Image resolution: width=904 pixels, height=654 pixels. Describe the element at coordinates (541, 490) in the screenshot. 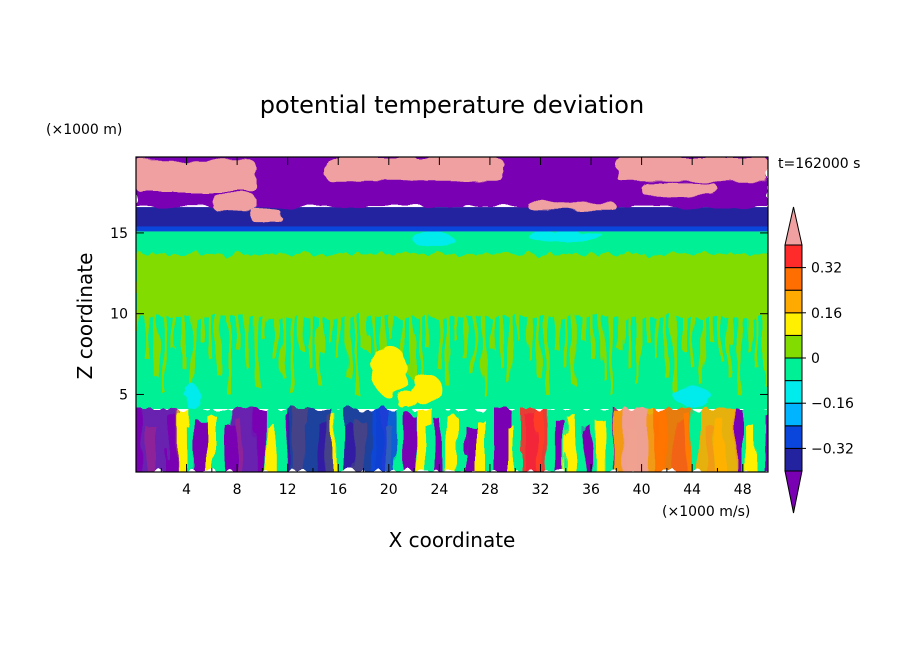

I see `x-tick-label: 32` at that location.